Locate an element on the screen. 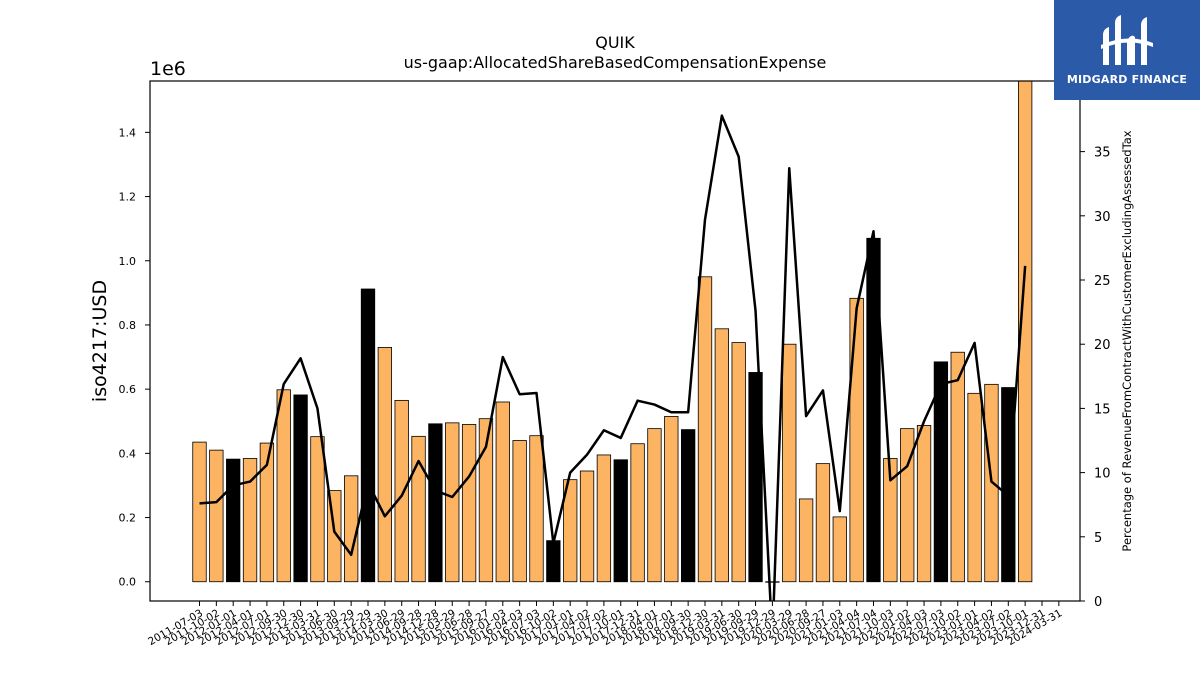  midgard-logo-icon is located at coordinates (1127, 39).